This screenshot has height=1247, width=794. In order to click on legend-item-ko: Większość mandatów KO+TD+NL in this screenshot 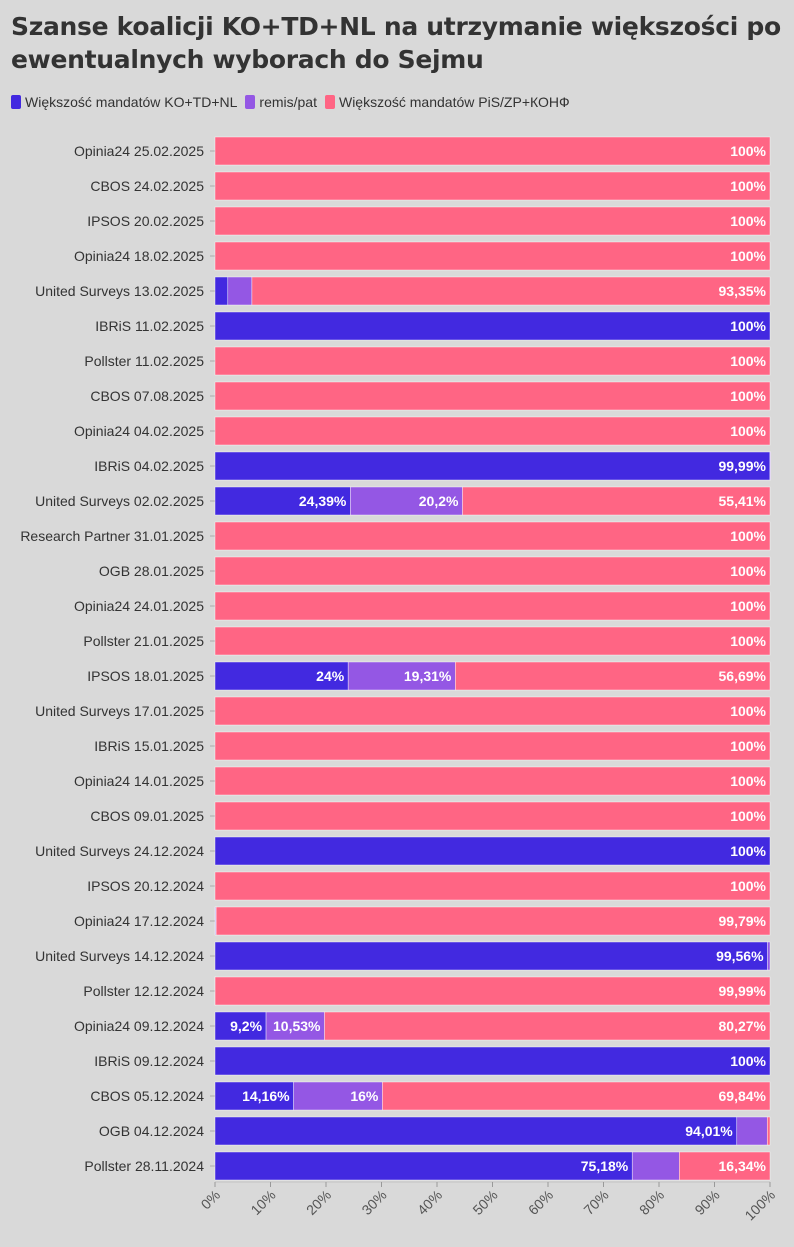, I will do `click(124, 102)`.